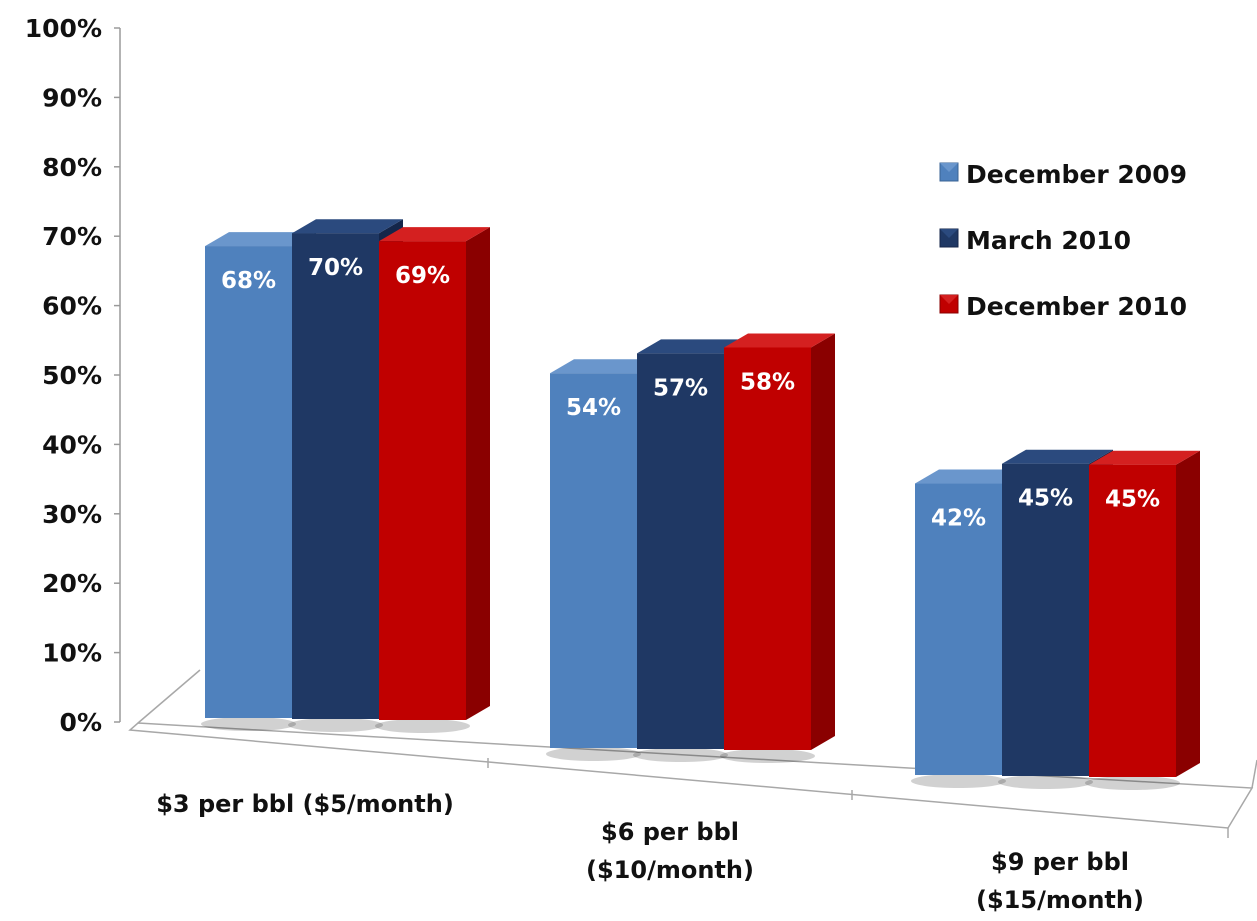  Describe the element at coordinates (958, 519) in the screenshot. I see `data-label: 42%` at that location.